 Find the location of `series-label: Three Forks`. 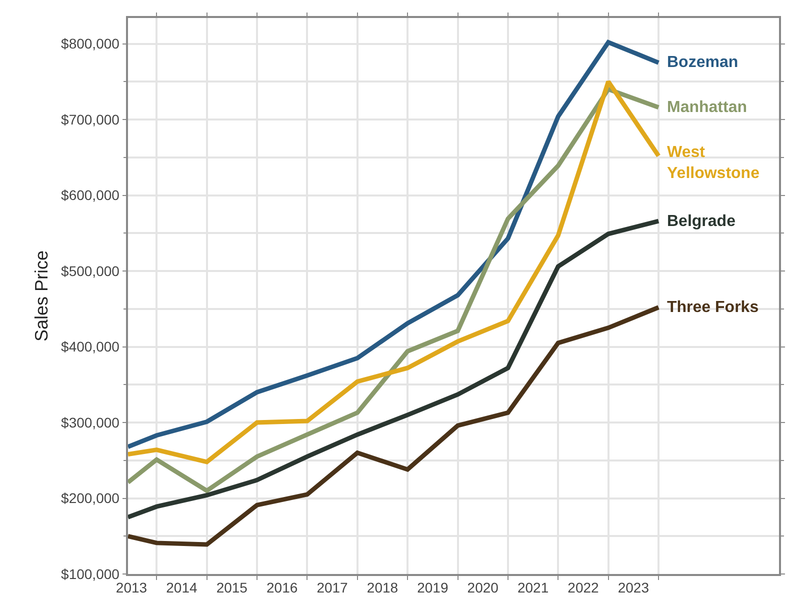

series-label: Three Forks is located at coordinates (713, 307).